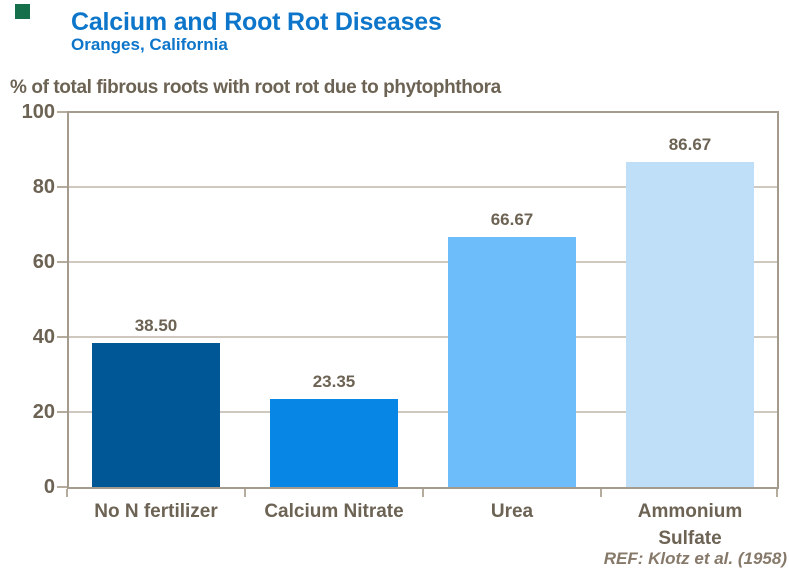 The image size is (789, 579). I want to click on y-tick-label: 100, so click(38, 112).